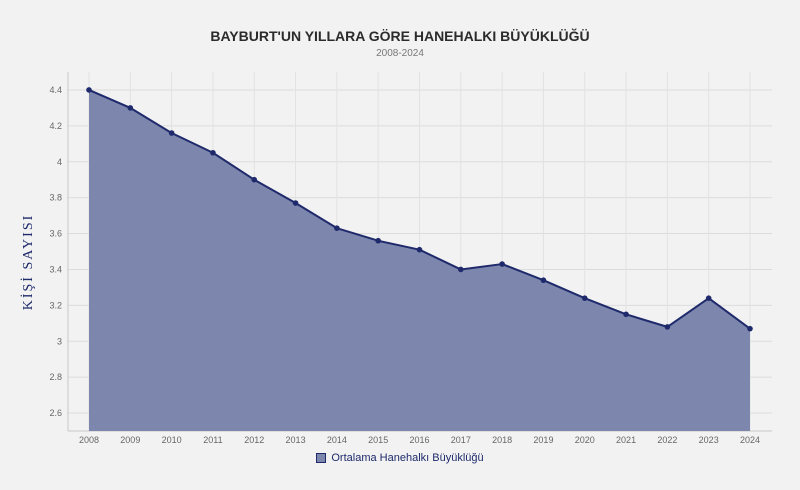  What do you see at coordinates (378, 440) in the screenshot?
I see `x-tick-label: 2015` at bounding box center [378, 440].